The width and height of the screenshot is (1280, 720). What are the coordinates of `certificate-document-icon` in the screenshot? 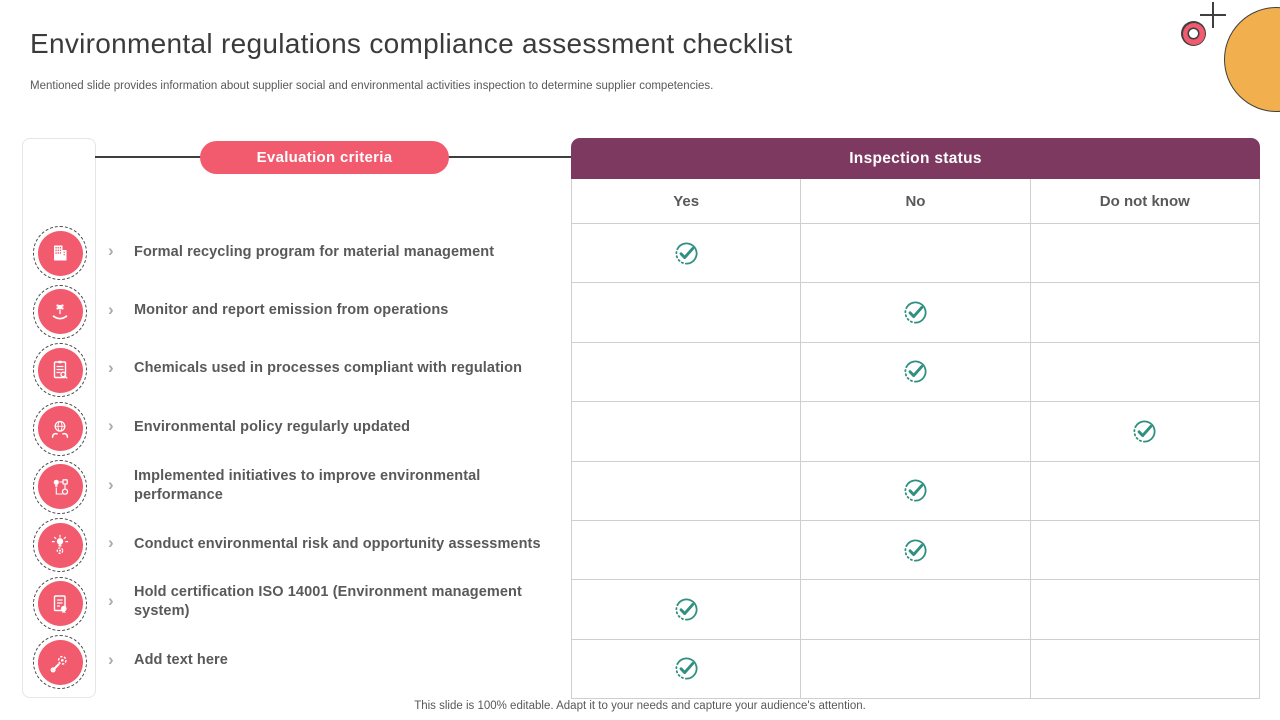 It's located at (60, 604).